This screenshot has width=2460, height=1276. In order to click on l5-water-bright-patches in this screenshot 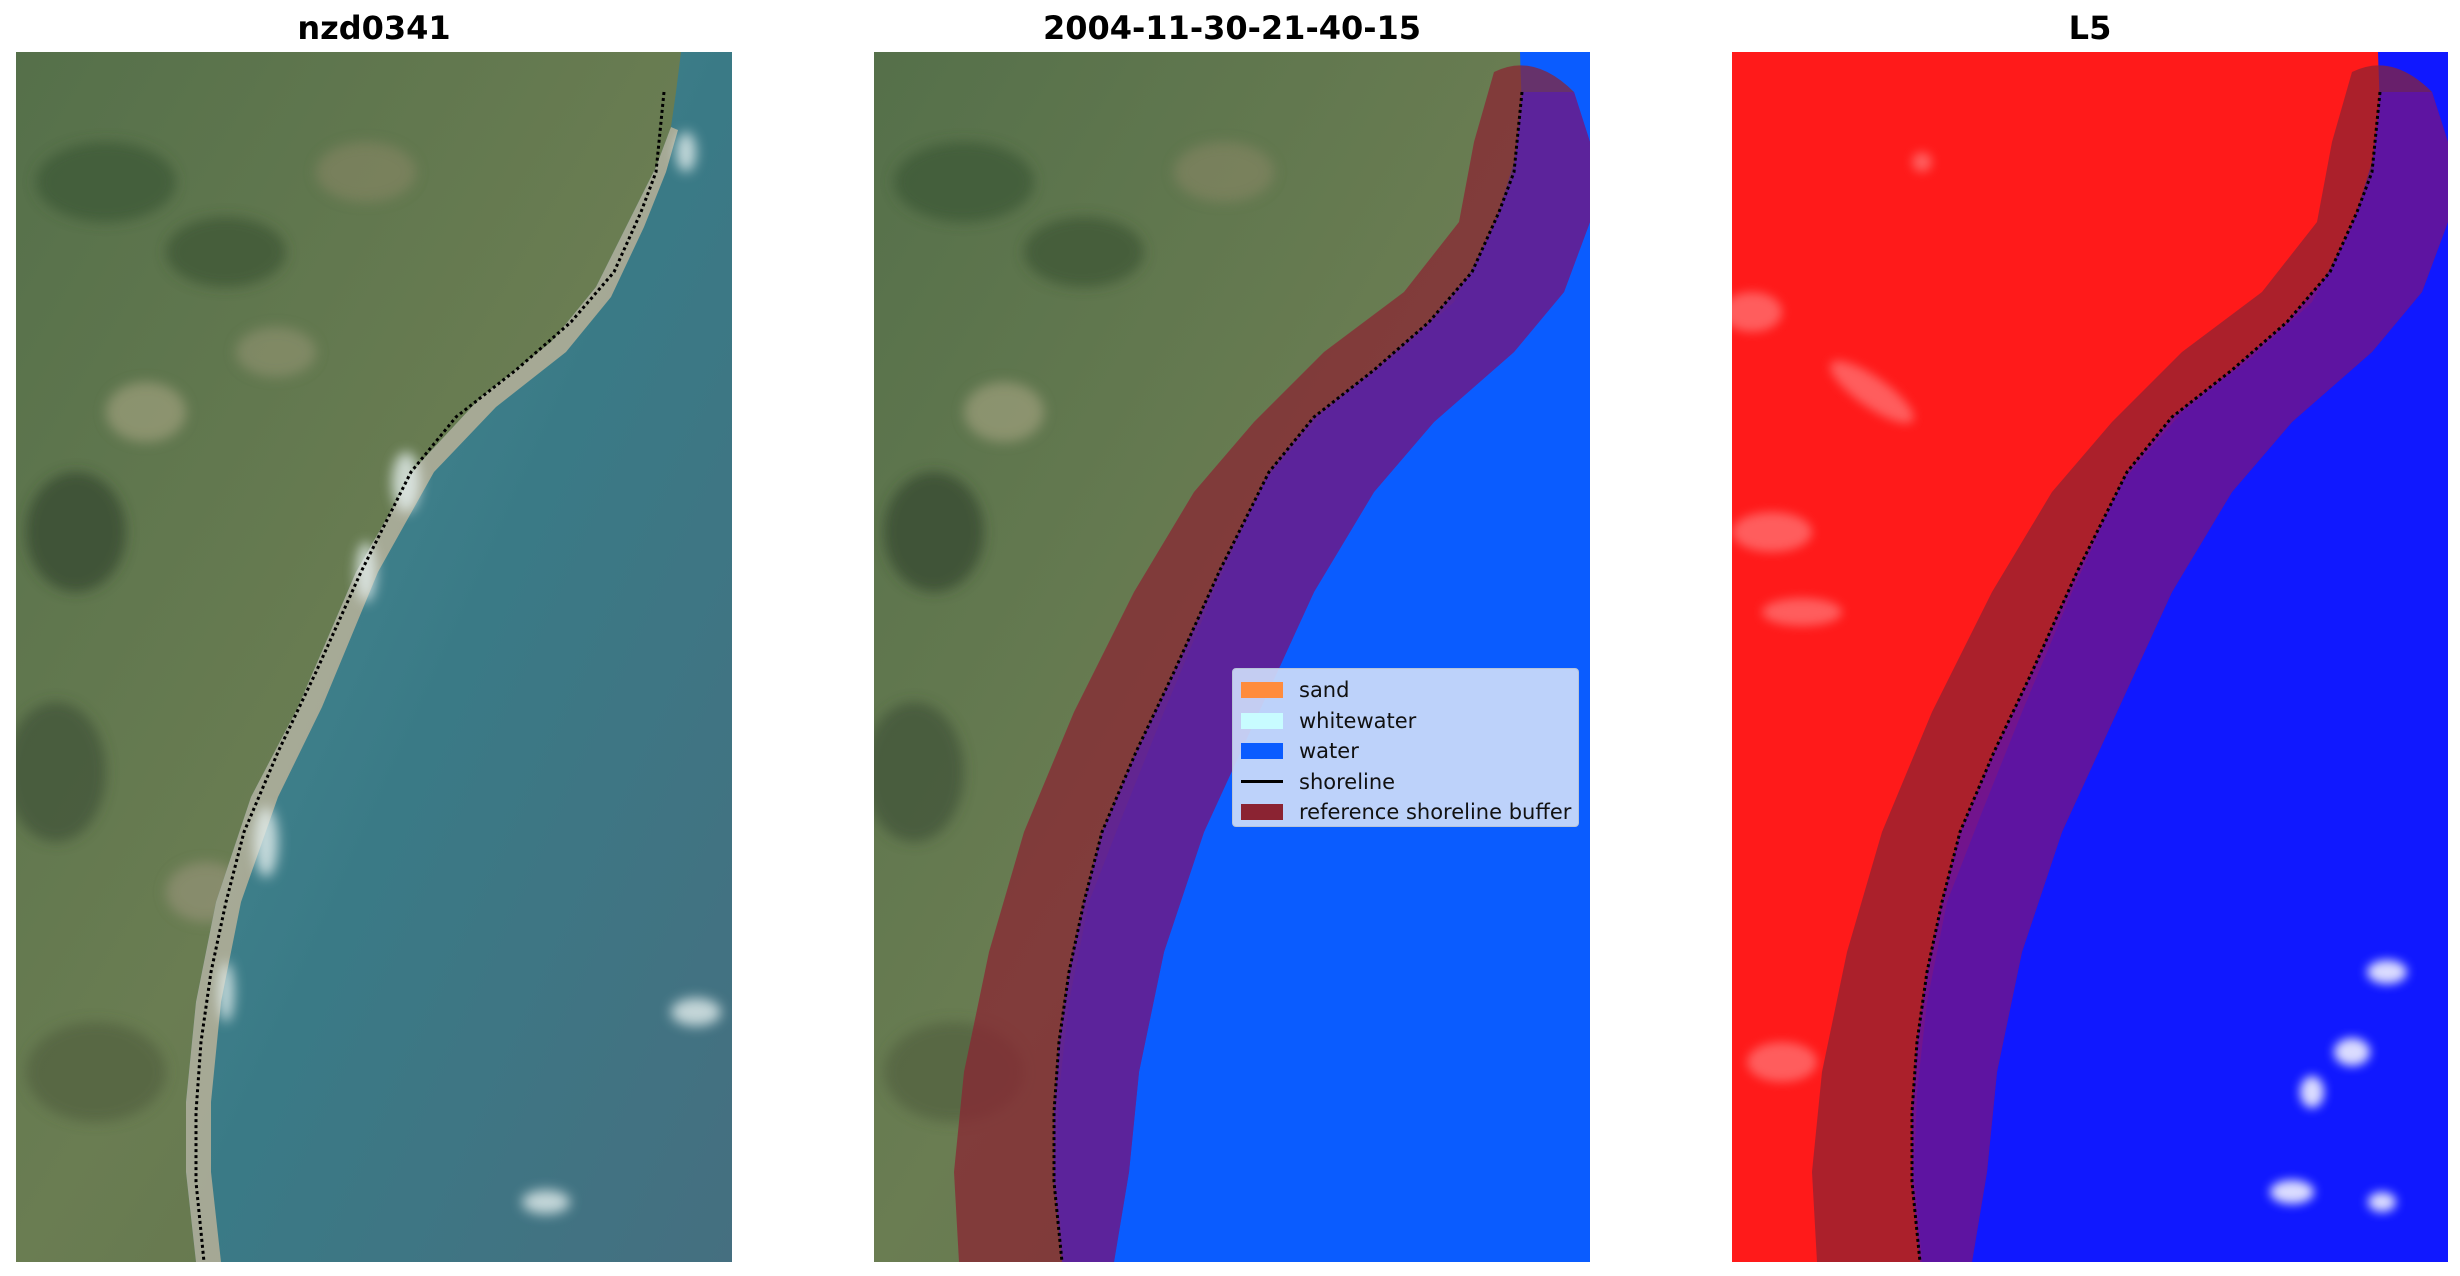, I will do `click(2338, 1086)`.